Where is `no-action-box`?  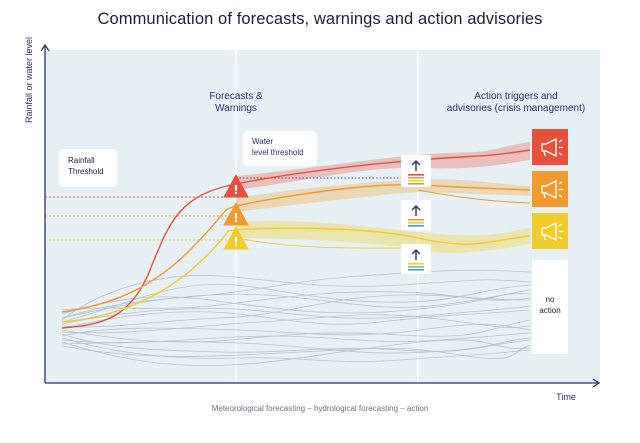
no-action-box is located at coordinates (550, 307).